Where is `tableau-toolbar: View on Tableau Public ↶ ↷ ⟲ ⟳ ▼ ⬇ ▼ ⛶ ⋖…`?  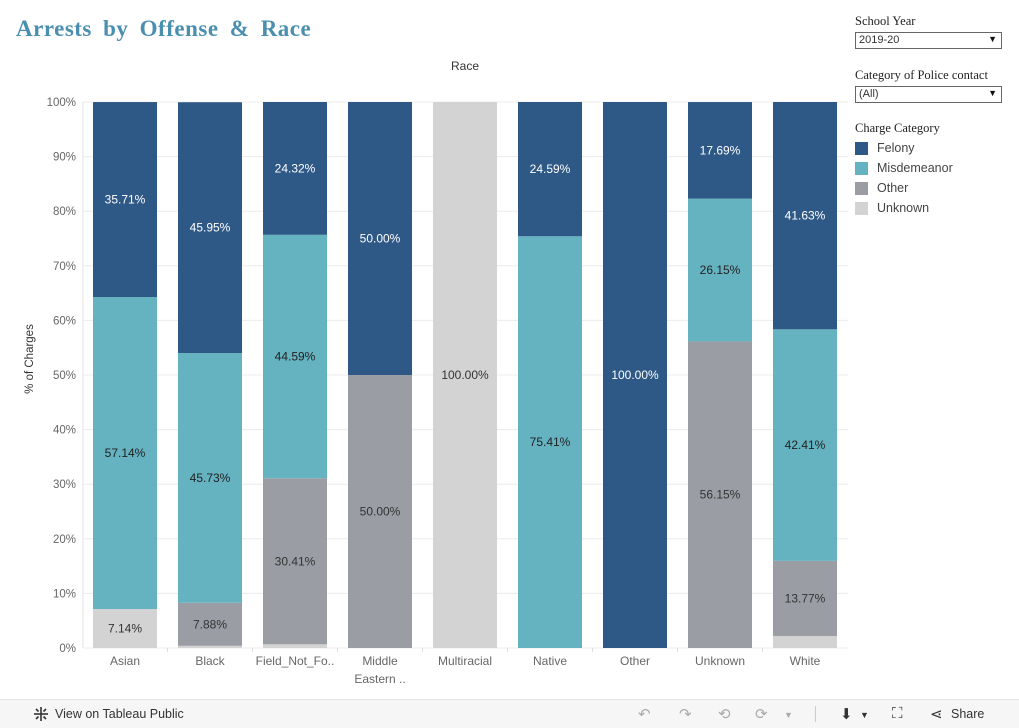
tableau-toolbar: View on Tableau Public ↶ ↷ ⟲ ⟳ ▼ ⬇ ▼ ⛶ ⋖… is located at coordinates (509, 713).